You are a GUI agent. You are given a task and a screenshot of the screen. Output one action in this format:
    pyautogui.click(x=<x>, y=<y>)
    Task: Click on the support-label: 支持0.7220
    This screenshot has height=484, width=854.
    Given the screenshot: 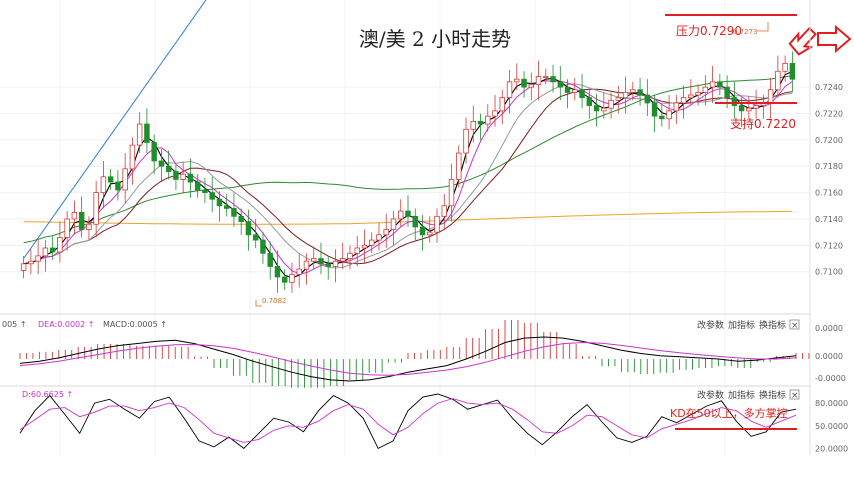 What is the action you would take?
    pyautogui.click(x=763, y=123)
    